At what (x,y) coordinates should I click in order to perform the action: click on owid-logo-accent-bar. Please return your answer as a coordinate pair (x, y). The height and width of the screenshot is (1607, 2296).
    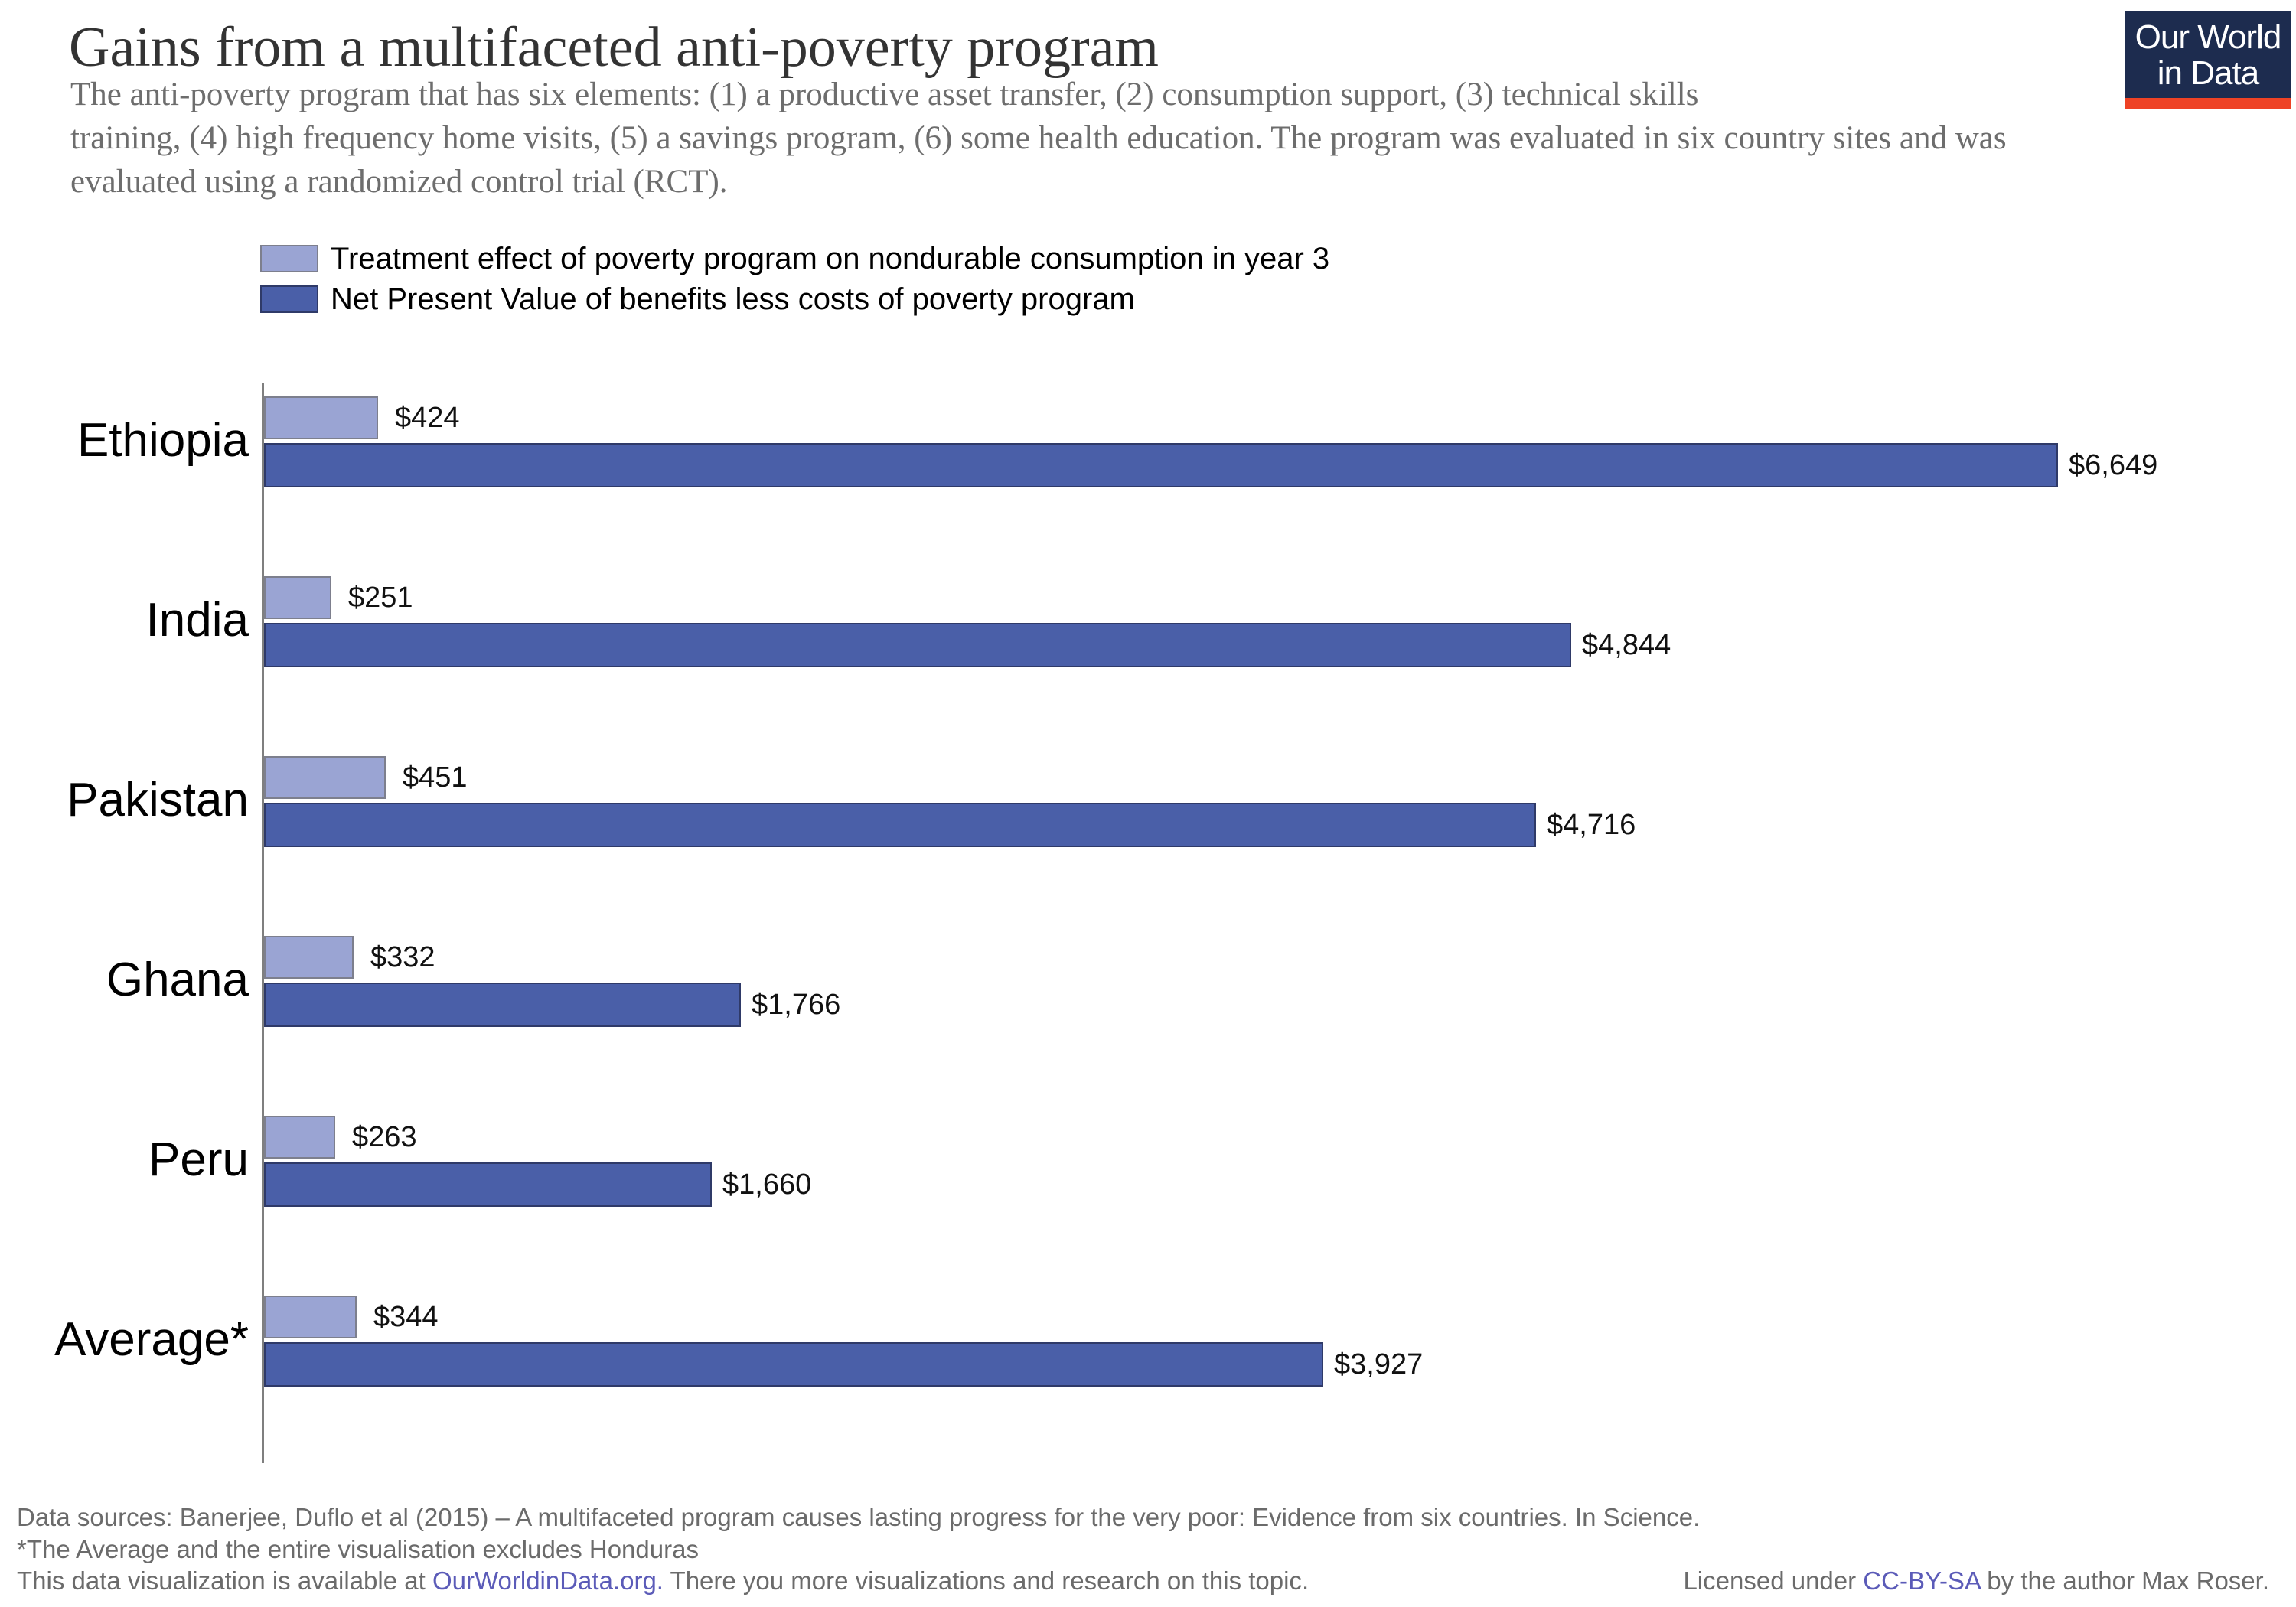
    Looking at the image, I should click on (2208, 104).